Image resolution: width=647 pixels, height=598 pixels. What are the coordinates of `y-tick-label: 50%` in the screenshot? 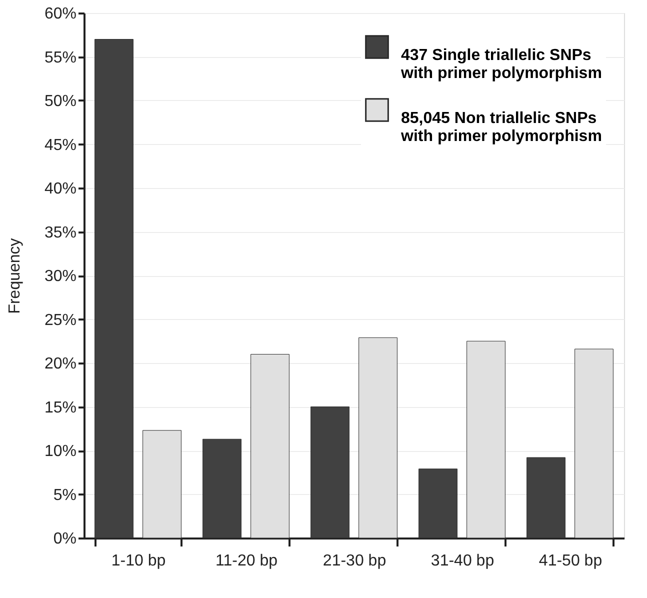 It's located at (60, 101).